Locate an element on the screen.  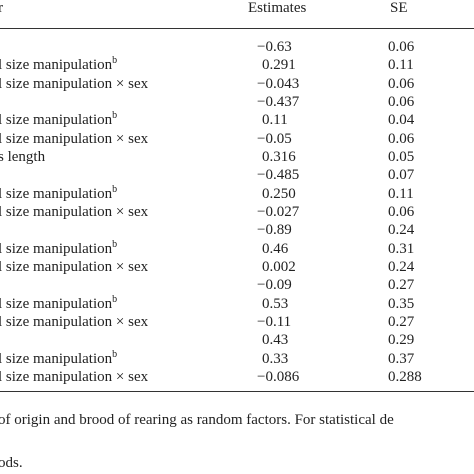
header-rule is located at coordinates (237, 28).